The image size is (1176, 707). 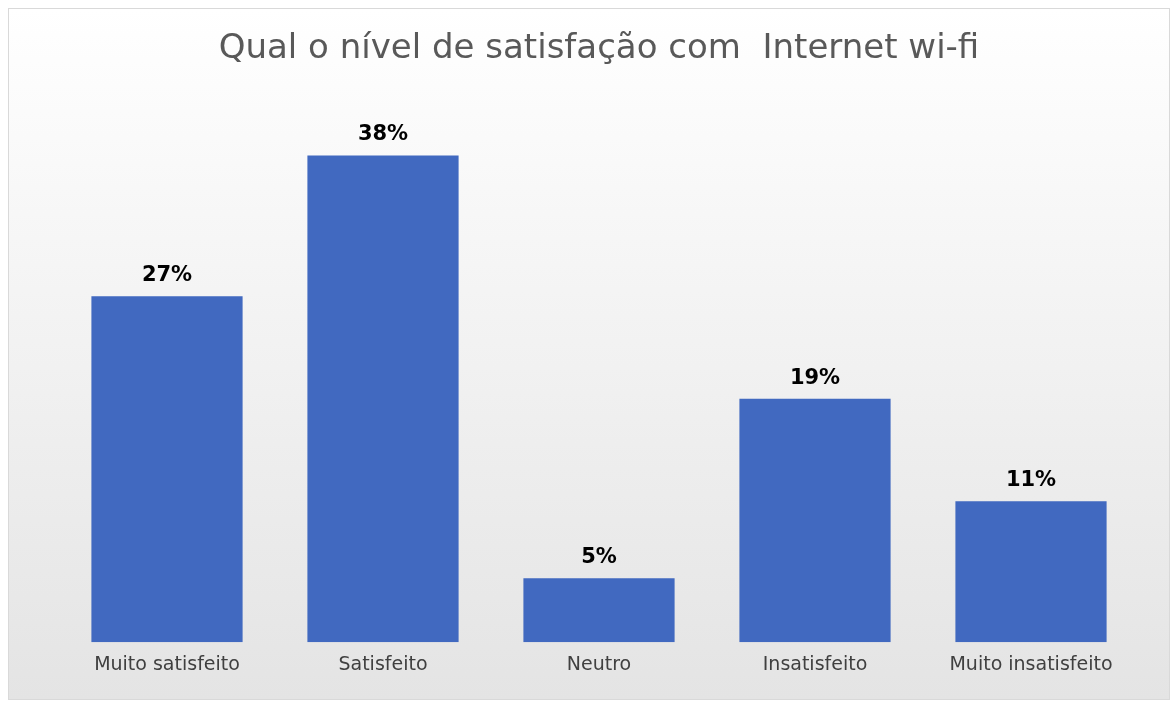 What do you see at coordinates (383, 662) in the screenshot?
I see `x-tick-label: Satisfeito` at bounding box center [383, 662].